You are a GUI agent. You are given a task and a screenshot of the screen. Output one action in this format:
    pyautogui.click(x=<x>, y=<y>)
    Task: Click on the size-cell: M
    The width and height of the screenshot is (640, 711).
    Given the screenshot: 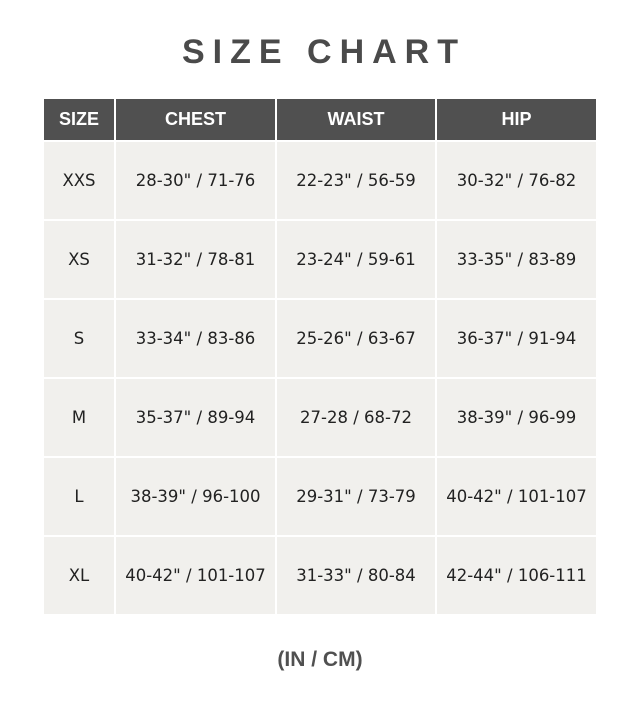 What is the action you would take?
    pyautogui.click(x=79, y=417)
    